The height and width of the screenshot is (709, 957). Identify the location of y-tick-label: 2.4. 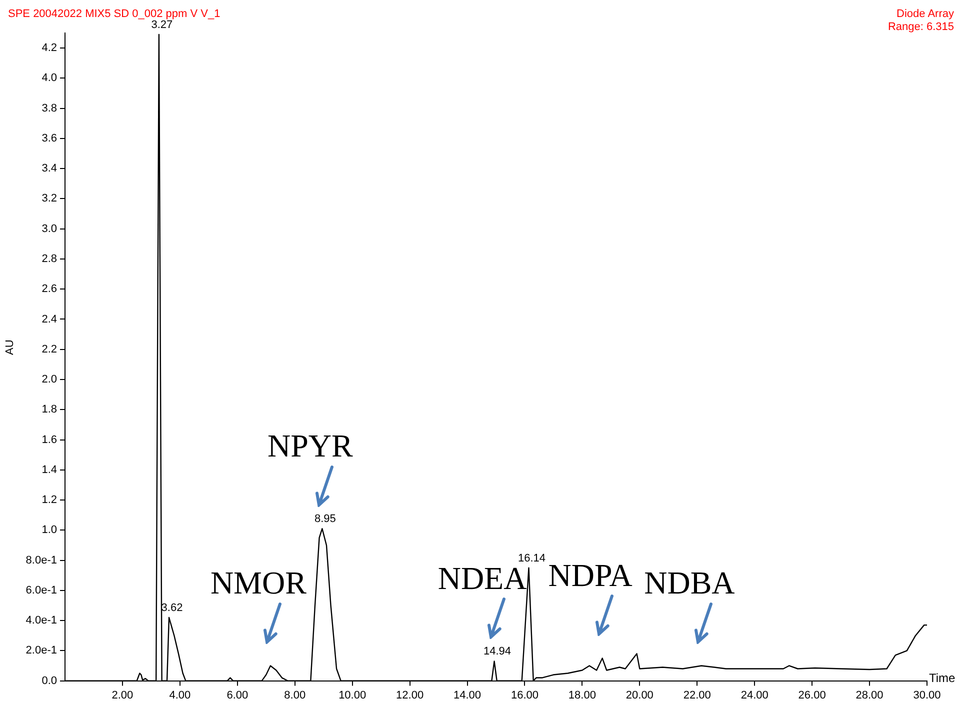
(49, 319).